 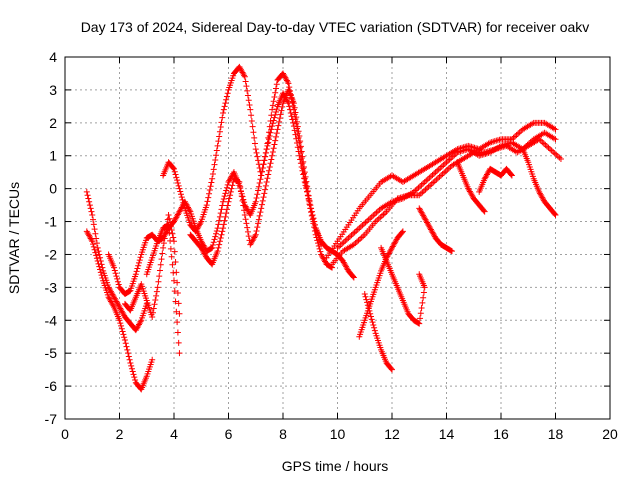 What do you see at coordinates (53, 156) in the screenshot?
I see `y-tick-label: 1` at bounding box center [53, 156].